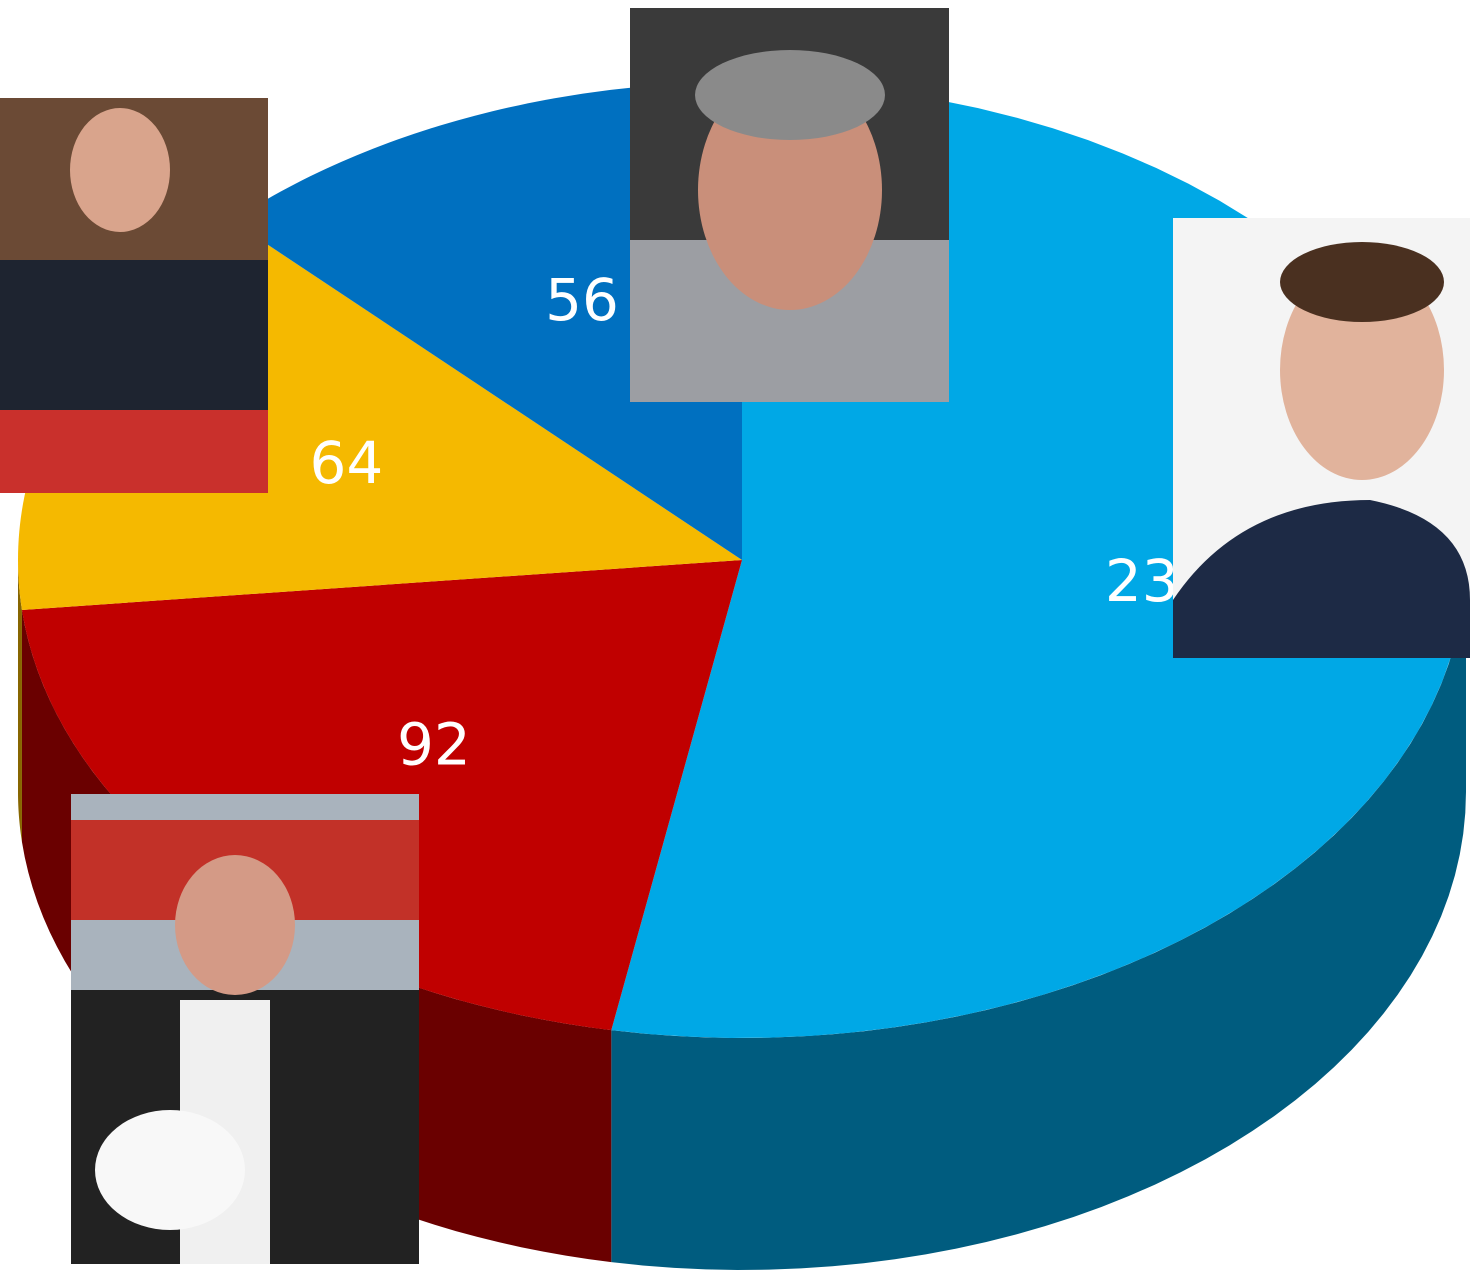  Describe the element at coordinates (20, 701) in the screenshot. I see `pie-side` at that location.